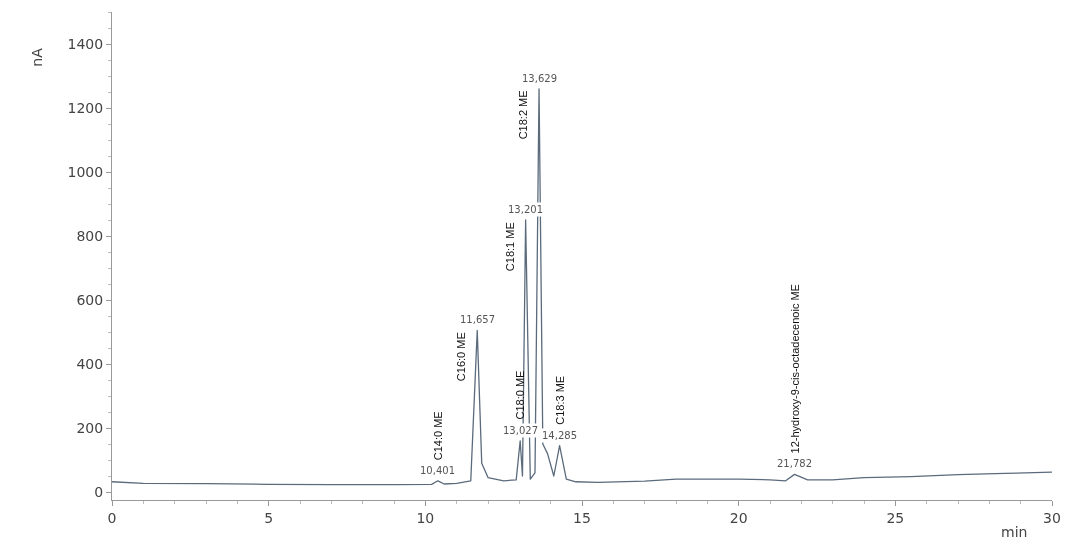  What do you see at coordinates (559, 435) in the screenshot?
I see `annotation: 14,285` at bounding box center [559, 435].